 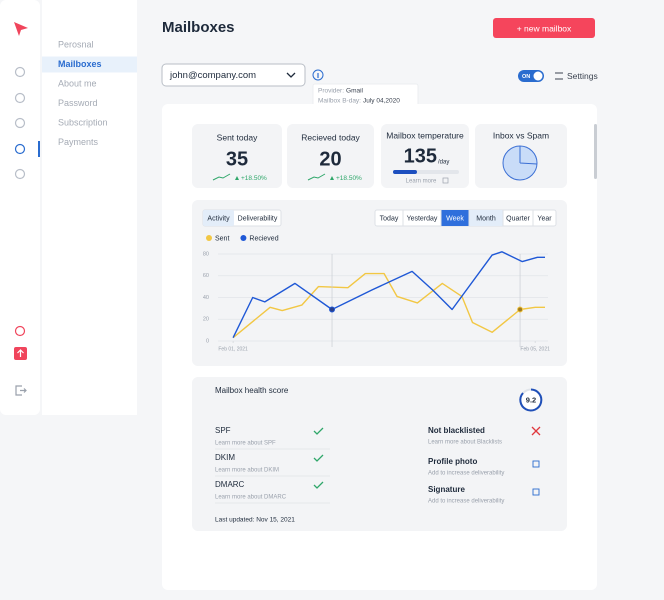 What do you see at coordinates (559, 76) in the screenshot?
I see `settings-icon` at bounding box center [559, 76].